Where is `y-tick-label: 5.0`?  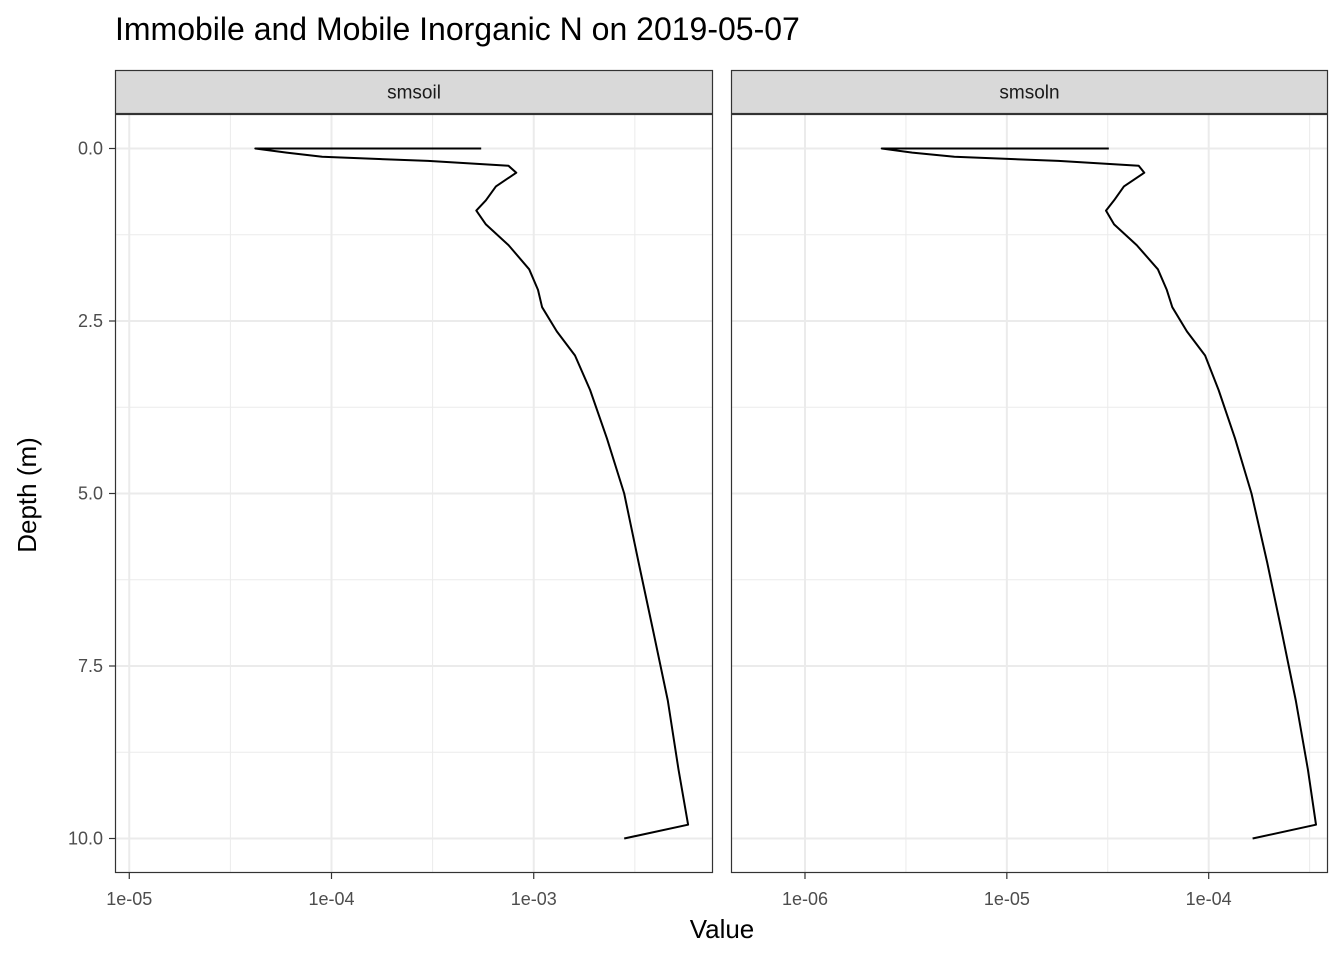
y-tick-label: 5.0 is located at coordinates (90, 494).